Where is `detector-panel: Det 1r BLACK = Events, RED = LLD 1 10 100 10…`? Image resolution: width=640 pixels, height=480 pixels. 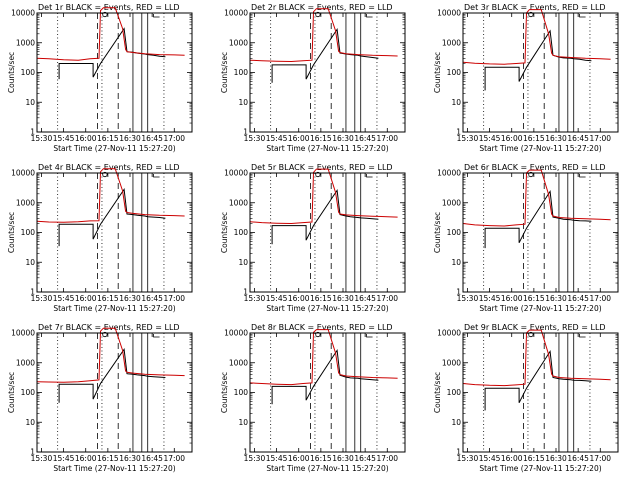 detector-panel: Det 1r BLACK = Events, RED = LLD 1 10 100 10… is located at coordinates (106, 80).